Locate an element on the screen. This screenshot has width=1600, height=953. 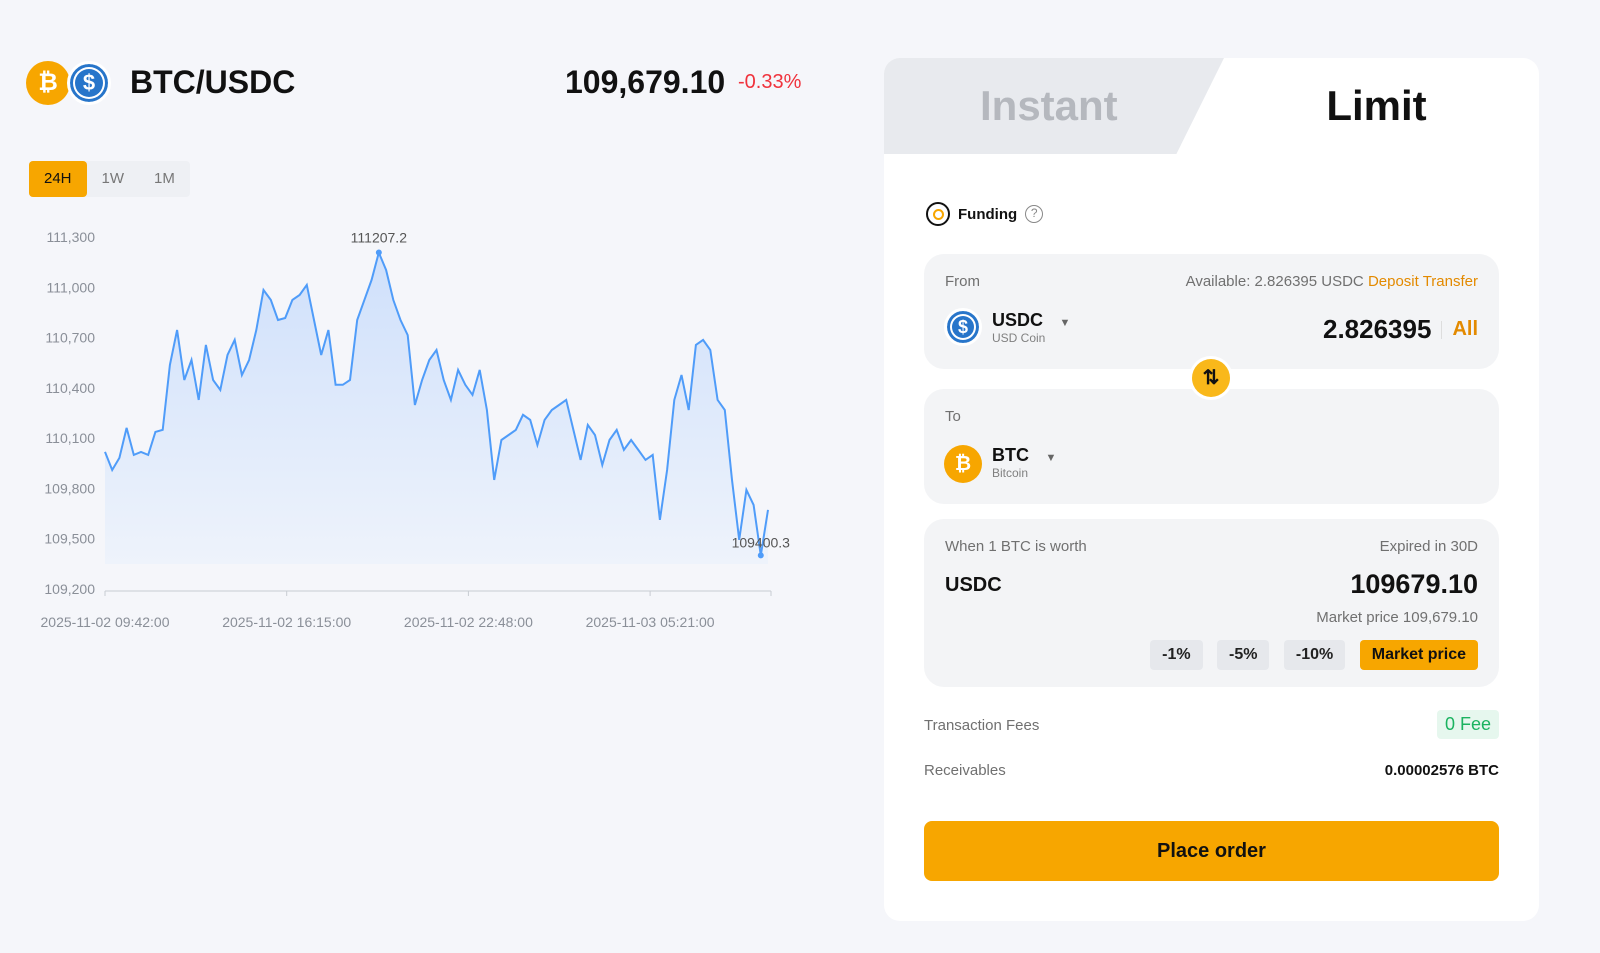
y-tick-label: 109,800 is located at coordinates (69, 488).